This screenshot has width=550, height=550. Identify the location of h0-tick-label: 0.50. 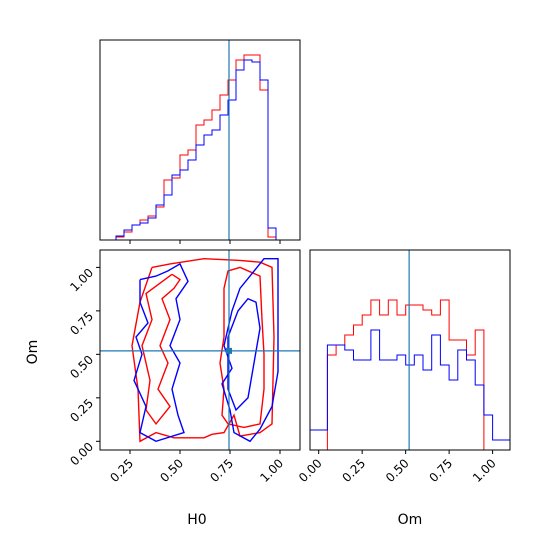
(171, 470).